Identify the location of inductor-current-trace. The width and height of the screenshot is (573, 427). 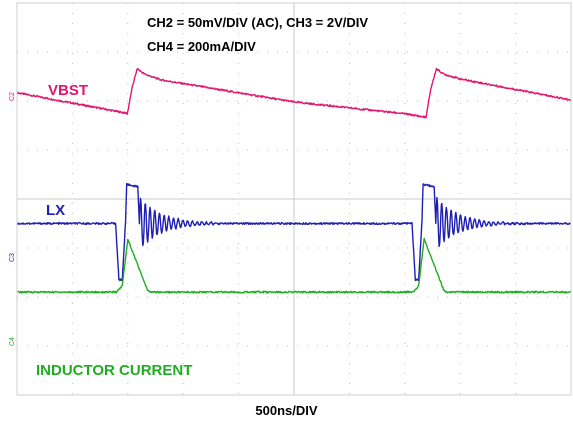
(294, 265).